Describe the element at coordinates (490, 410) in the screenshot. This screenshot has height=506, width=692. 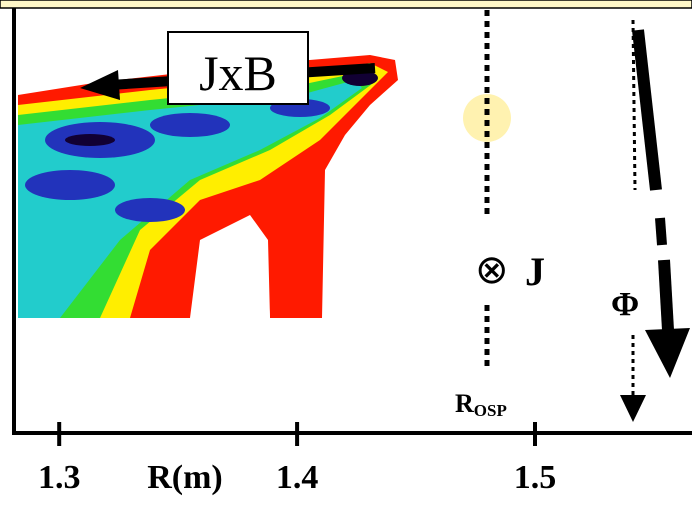
I see `rosp-sub: OSP` at that location.